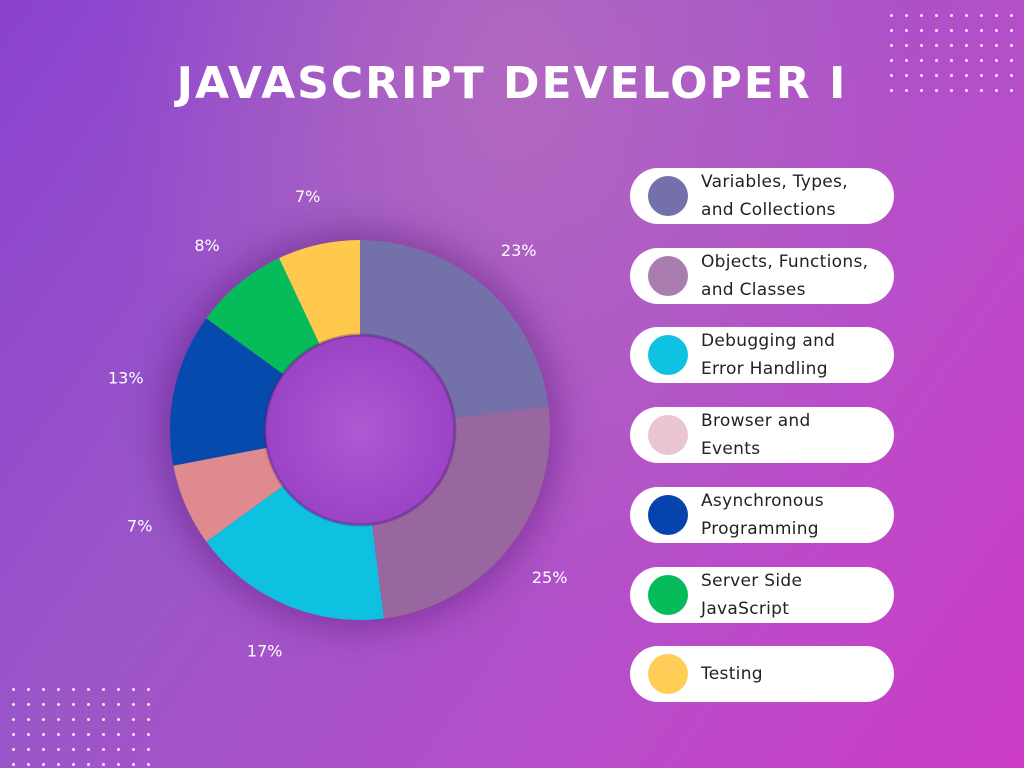  I want to click on legend-label: Testing, so click(732, 674).